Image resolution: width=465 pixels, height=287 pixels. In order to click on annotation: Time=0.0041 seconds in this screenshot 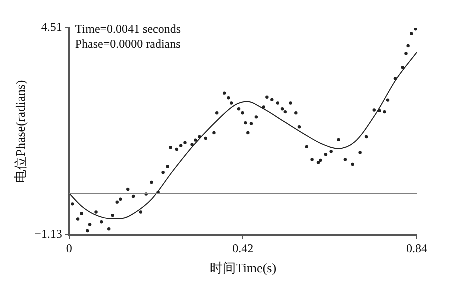, I will do `click(128, 29)`.